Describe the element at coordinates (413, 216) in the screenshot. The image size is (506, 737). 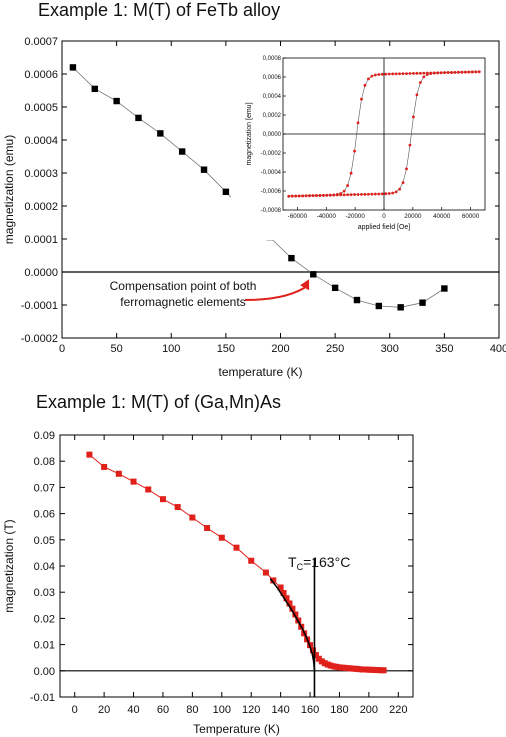
I see `inset-x-tick-label: 20000` at that location.